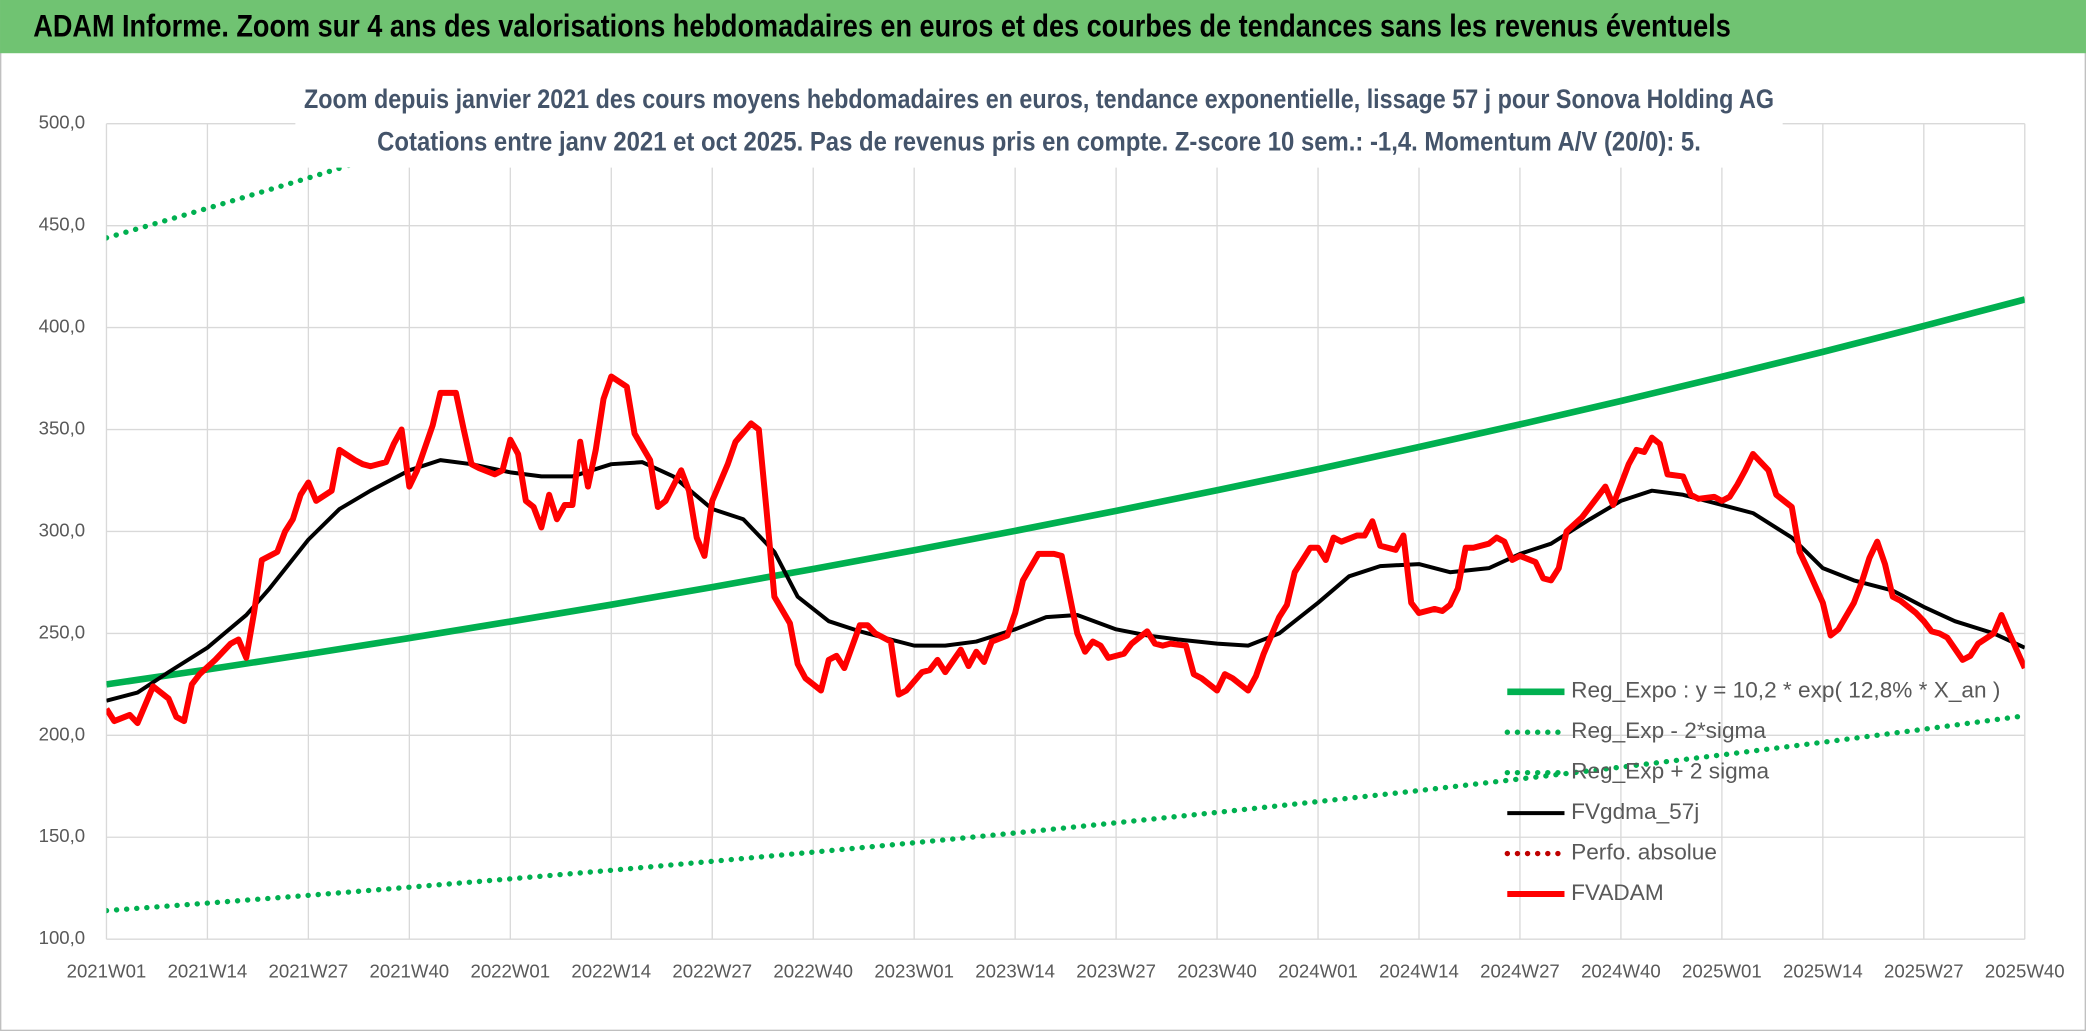  I want to click on y-tick-label: 450,0, so click(62, 224).